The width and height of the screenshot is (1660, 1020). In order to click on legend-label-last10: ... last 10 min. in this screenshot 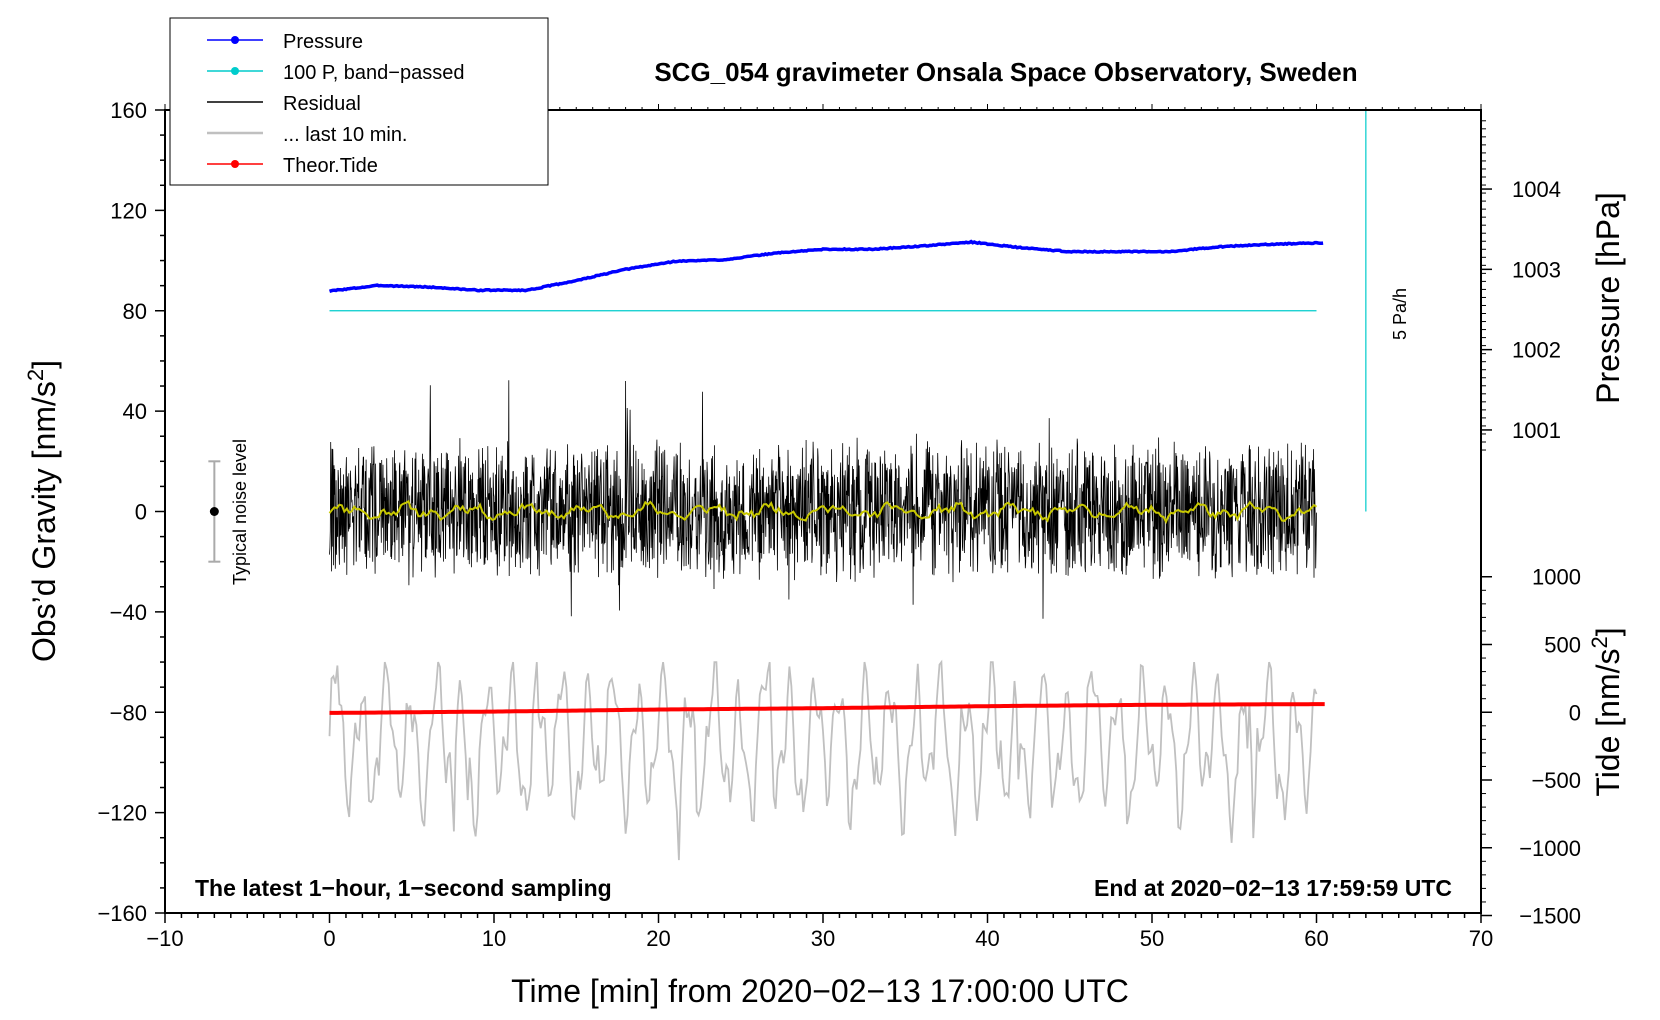, I will do `click(345, 135)`.